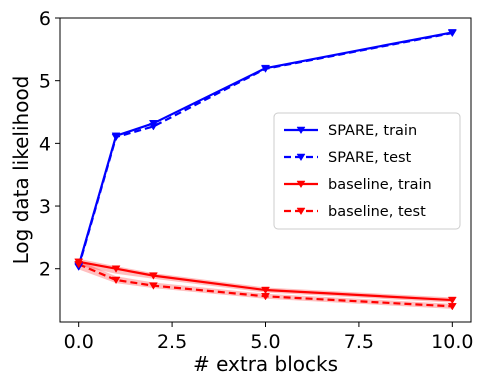  I want to click on x-axis-ticks: 0.0 2.5 5.0 7.5 10.0, so click(268, 337).